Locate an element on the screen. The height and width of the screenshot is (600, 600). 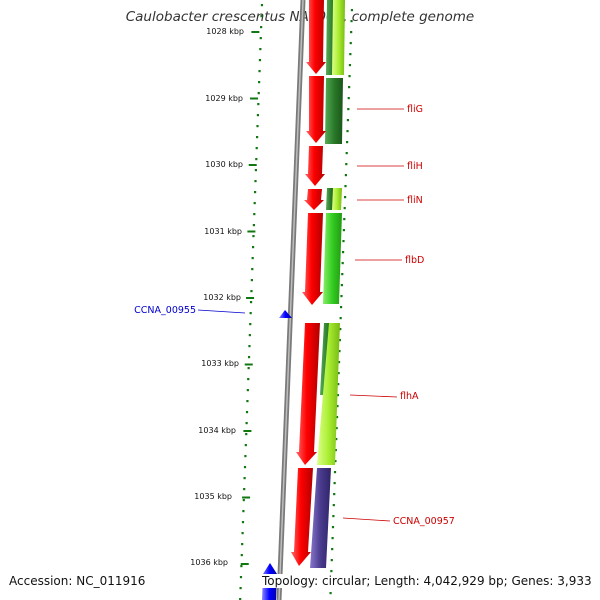
tick-label: 1031 kbp is located at coordinates (223, 231).